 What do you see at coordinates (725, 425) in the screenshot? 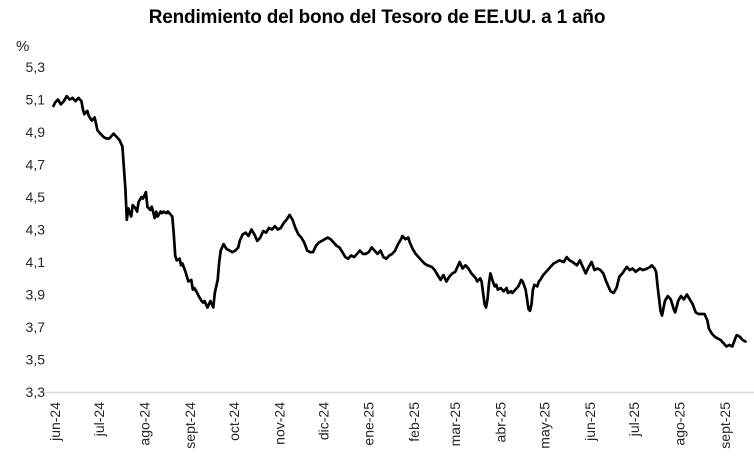
I see `x-tick-label: sept-25` at bounding box center [725, 425].